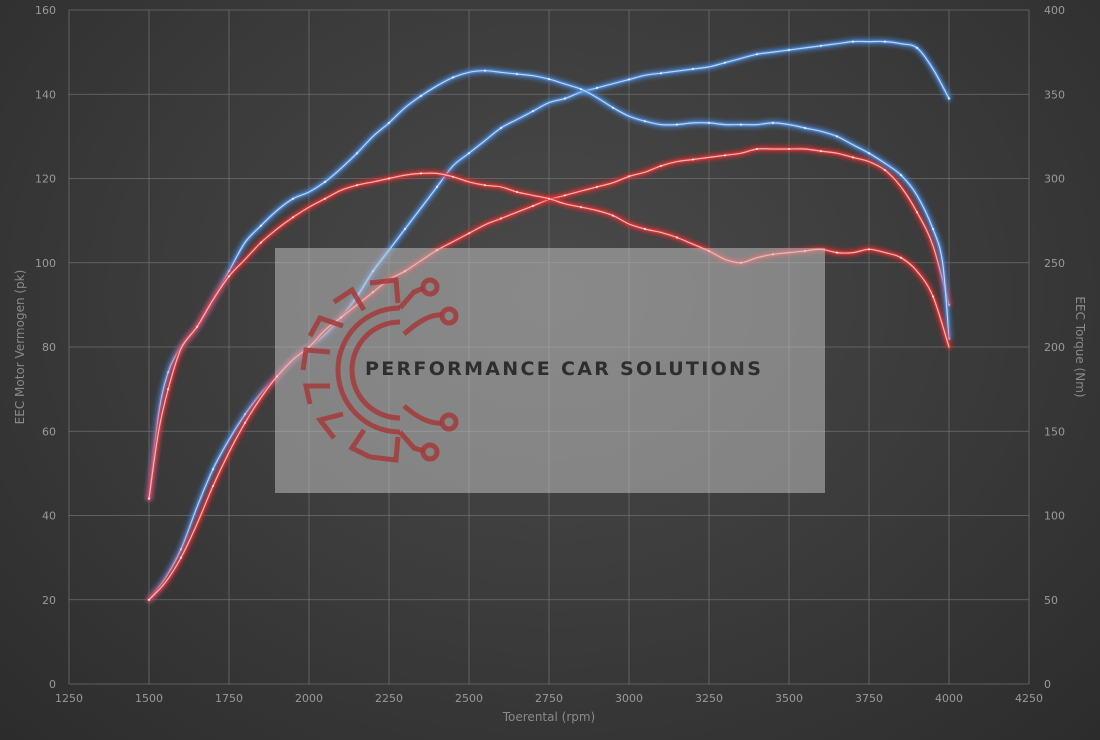  I want to click on x-axis-title: Toerental (rpm), so click(548, 717).